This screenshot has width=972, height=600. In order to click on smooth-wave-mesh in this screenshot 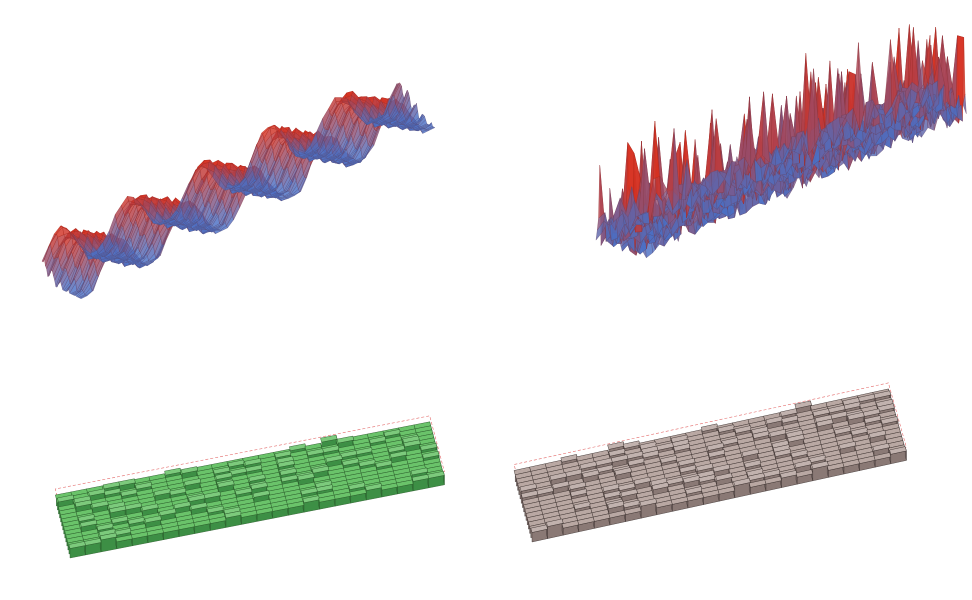, I will do `click(238, 190)`.